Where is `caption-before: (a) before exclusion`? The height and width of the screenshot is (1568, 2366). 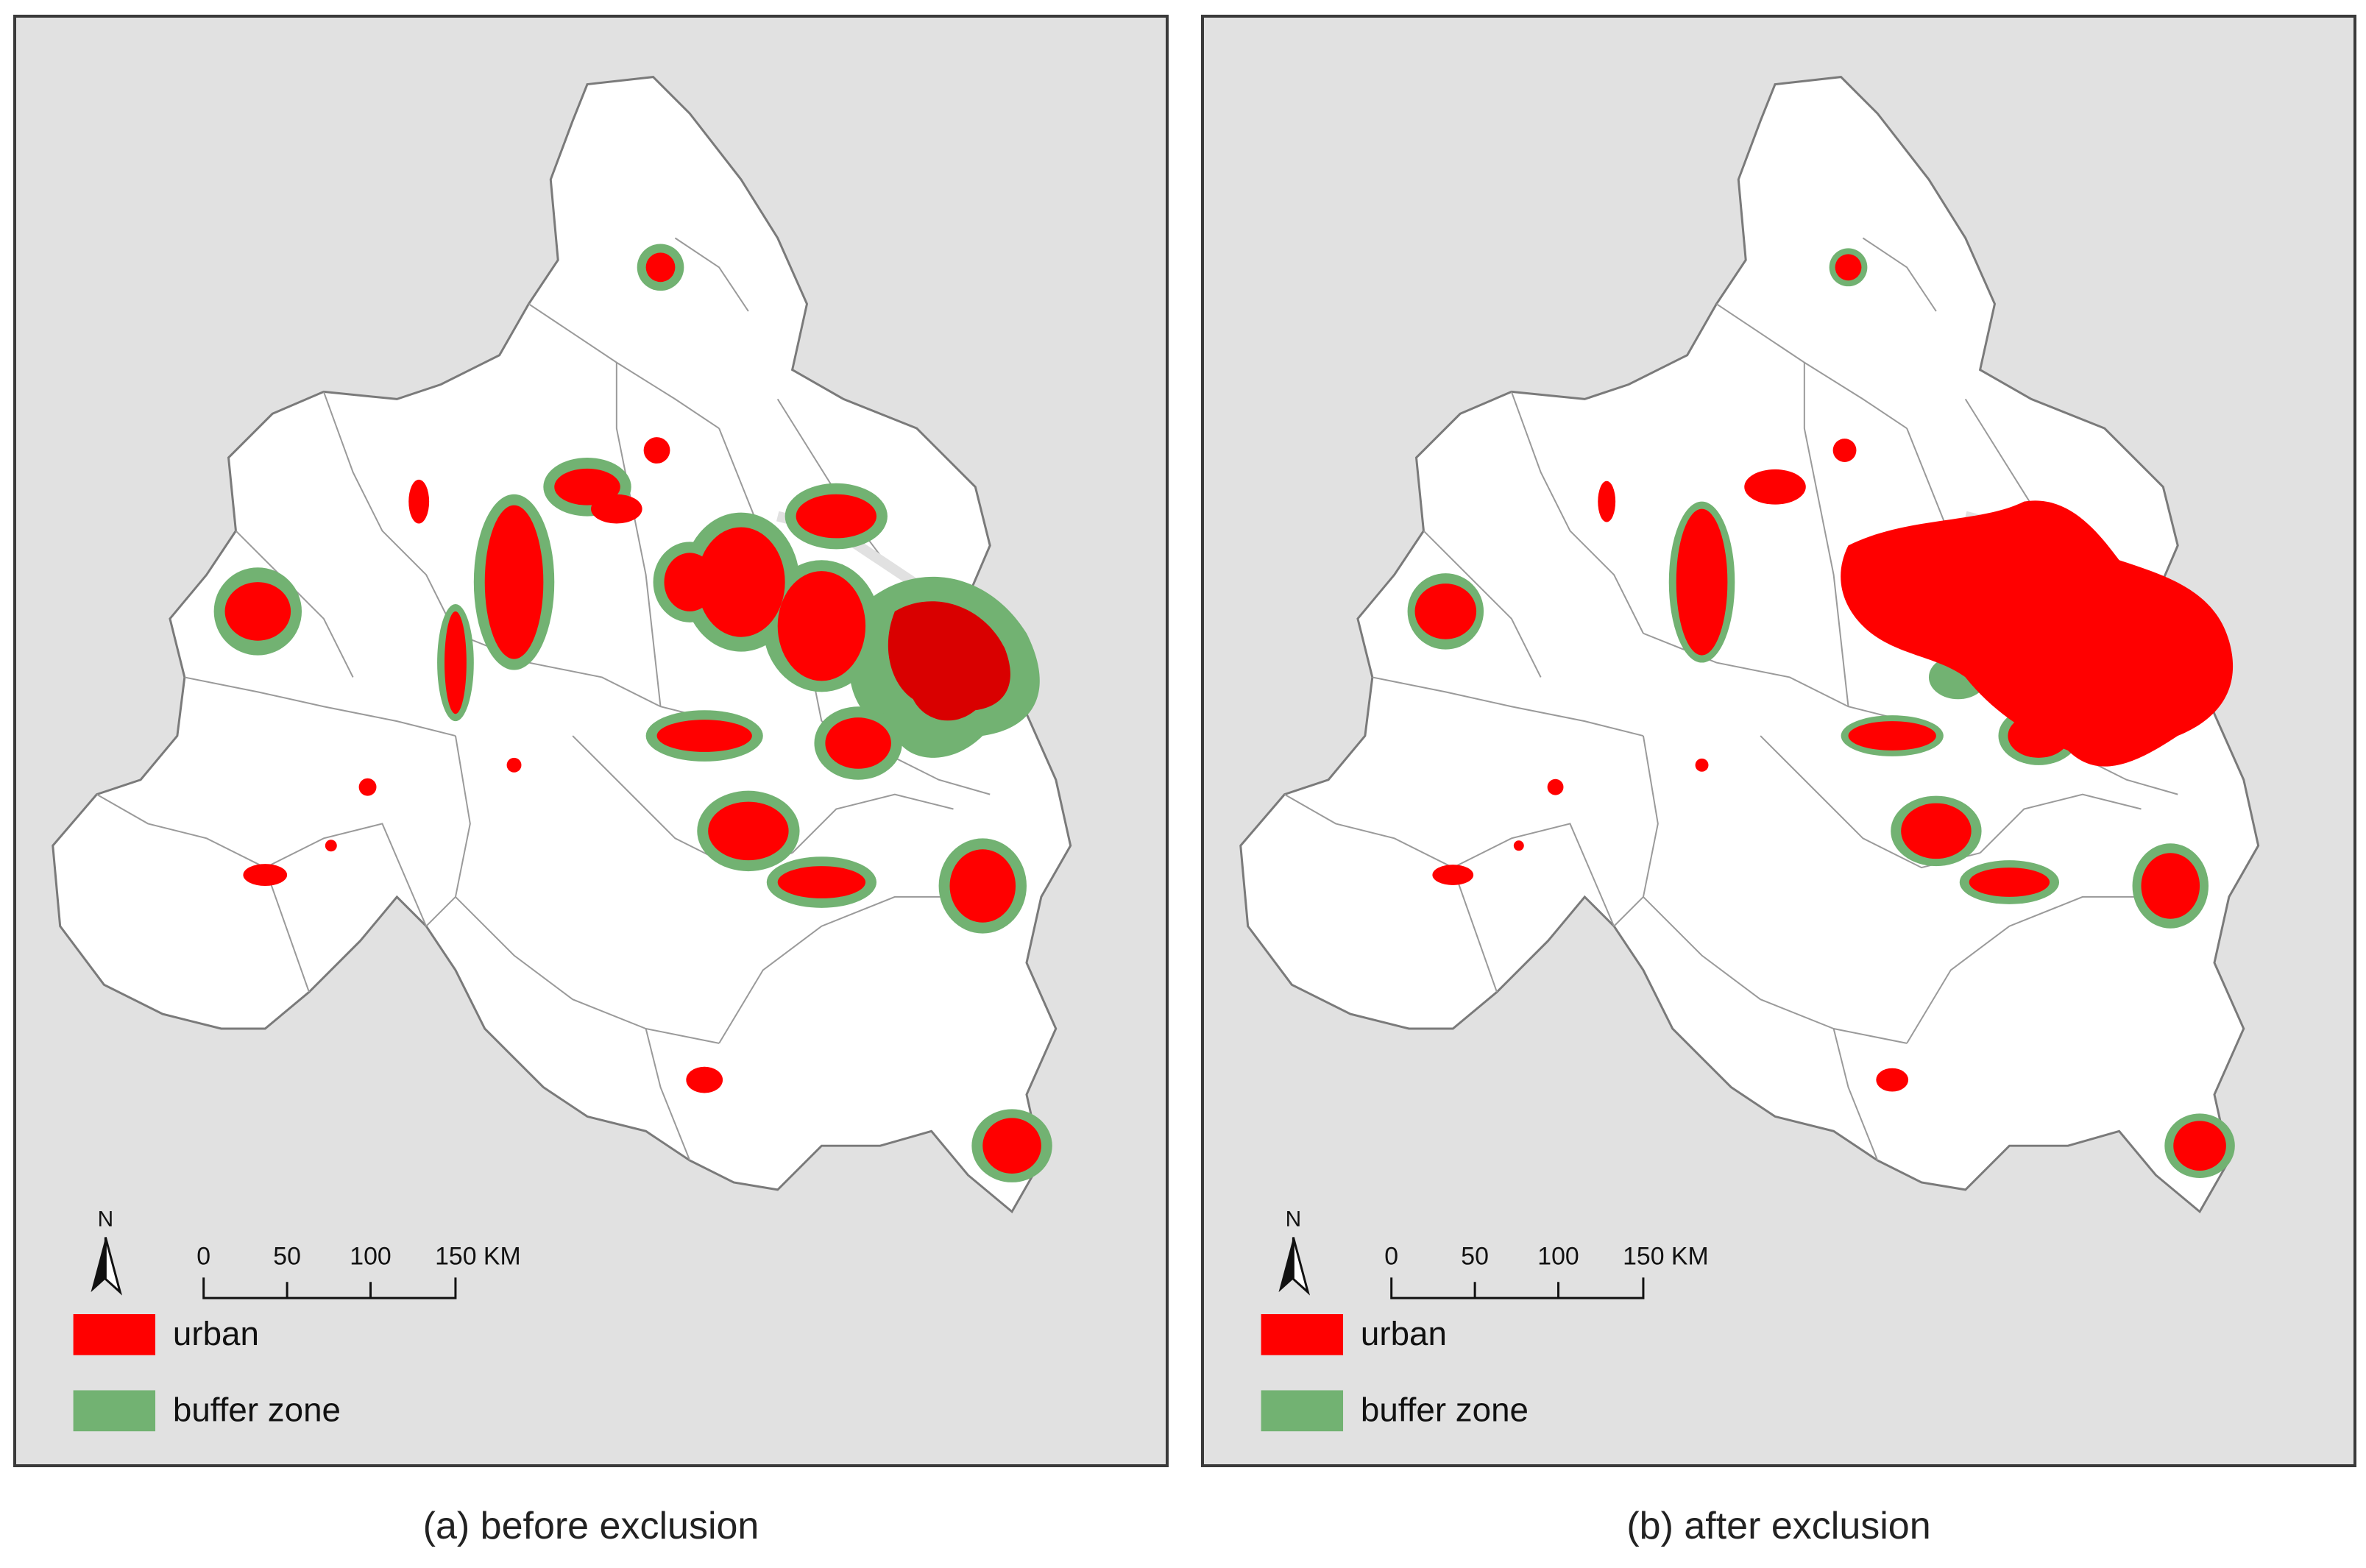
caption-before: (a) before exclusion is located at coordinates (590, 1526).